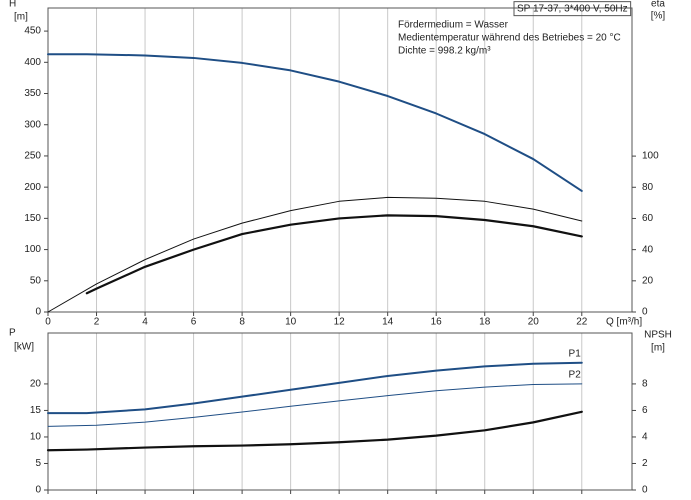 This screenshot has width=691, height=500. I want to click on series-label: P2, so click(575, 375).